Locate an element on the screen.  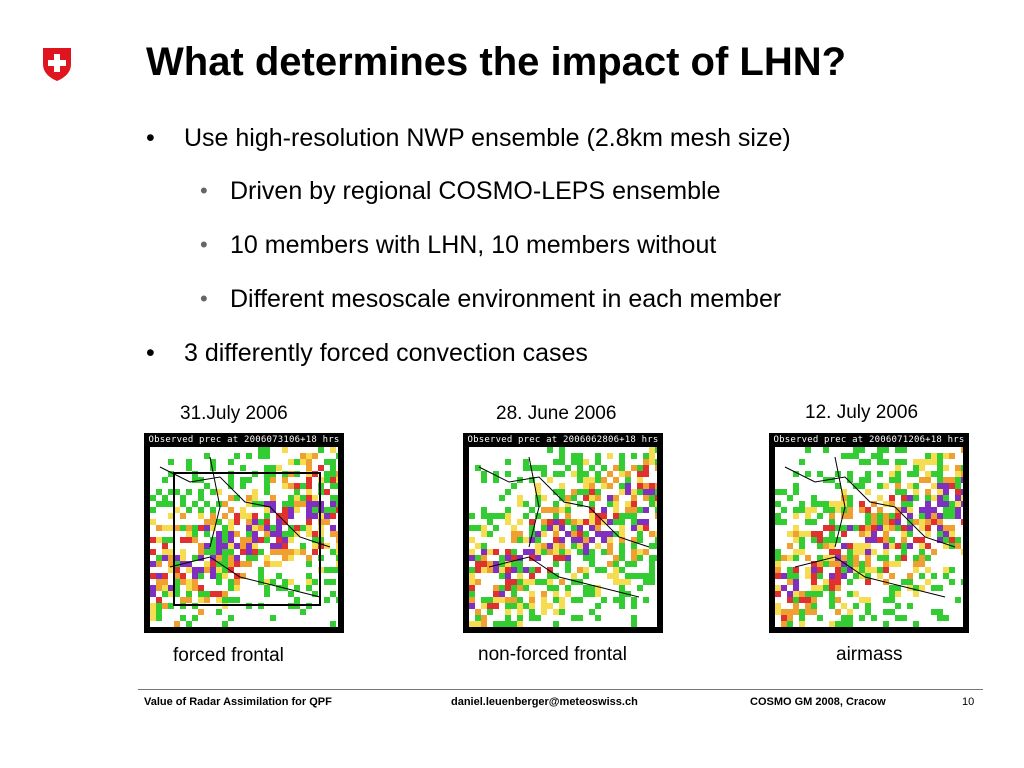
precip-map: Observed prec at 2006073106+18 hrs is located at coordinates (244, 533).